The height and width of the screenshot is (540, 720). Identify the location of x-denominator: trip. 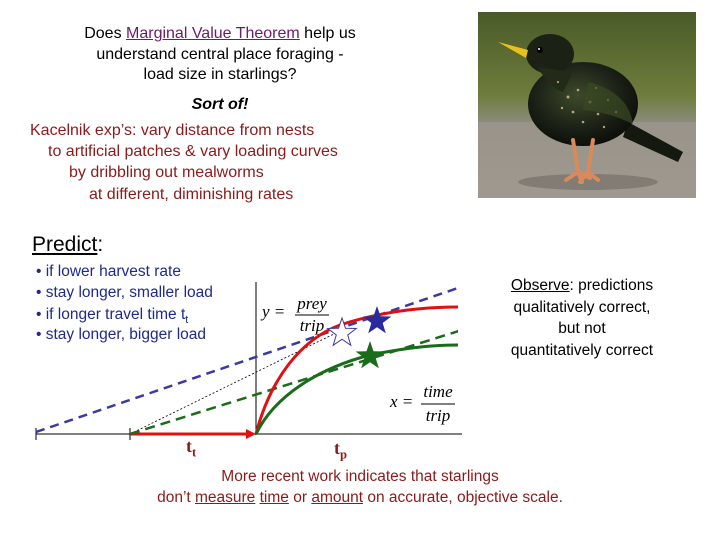
(438, 415).